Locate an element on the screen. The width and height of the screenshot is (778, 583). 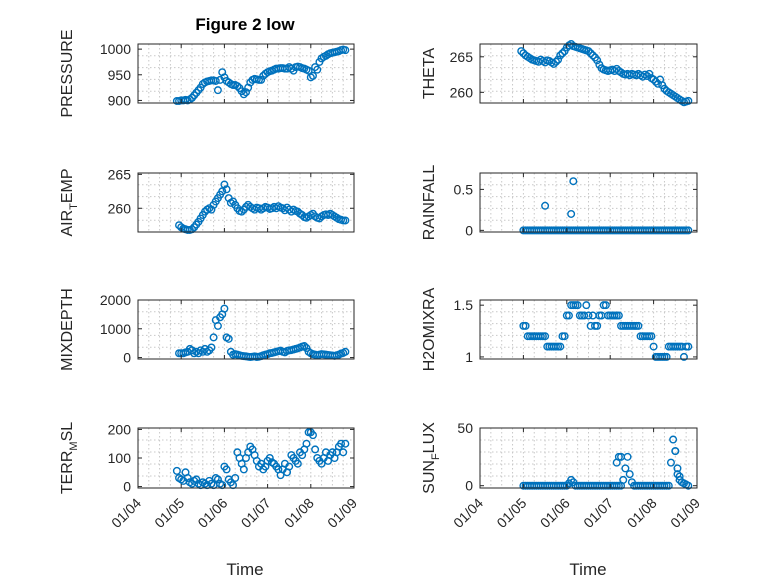
y-axis-label: H2OMIXRA is located at coordinates (429, 329).